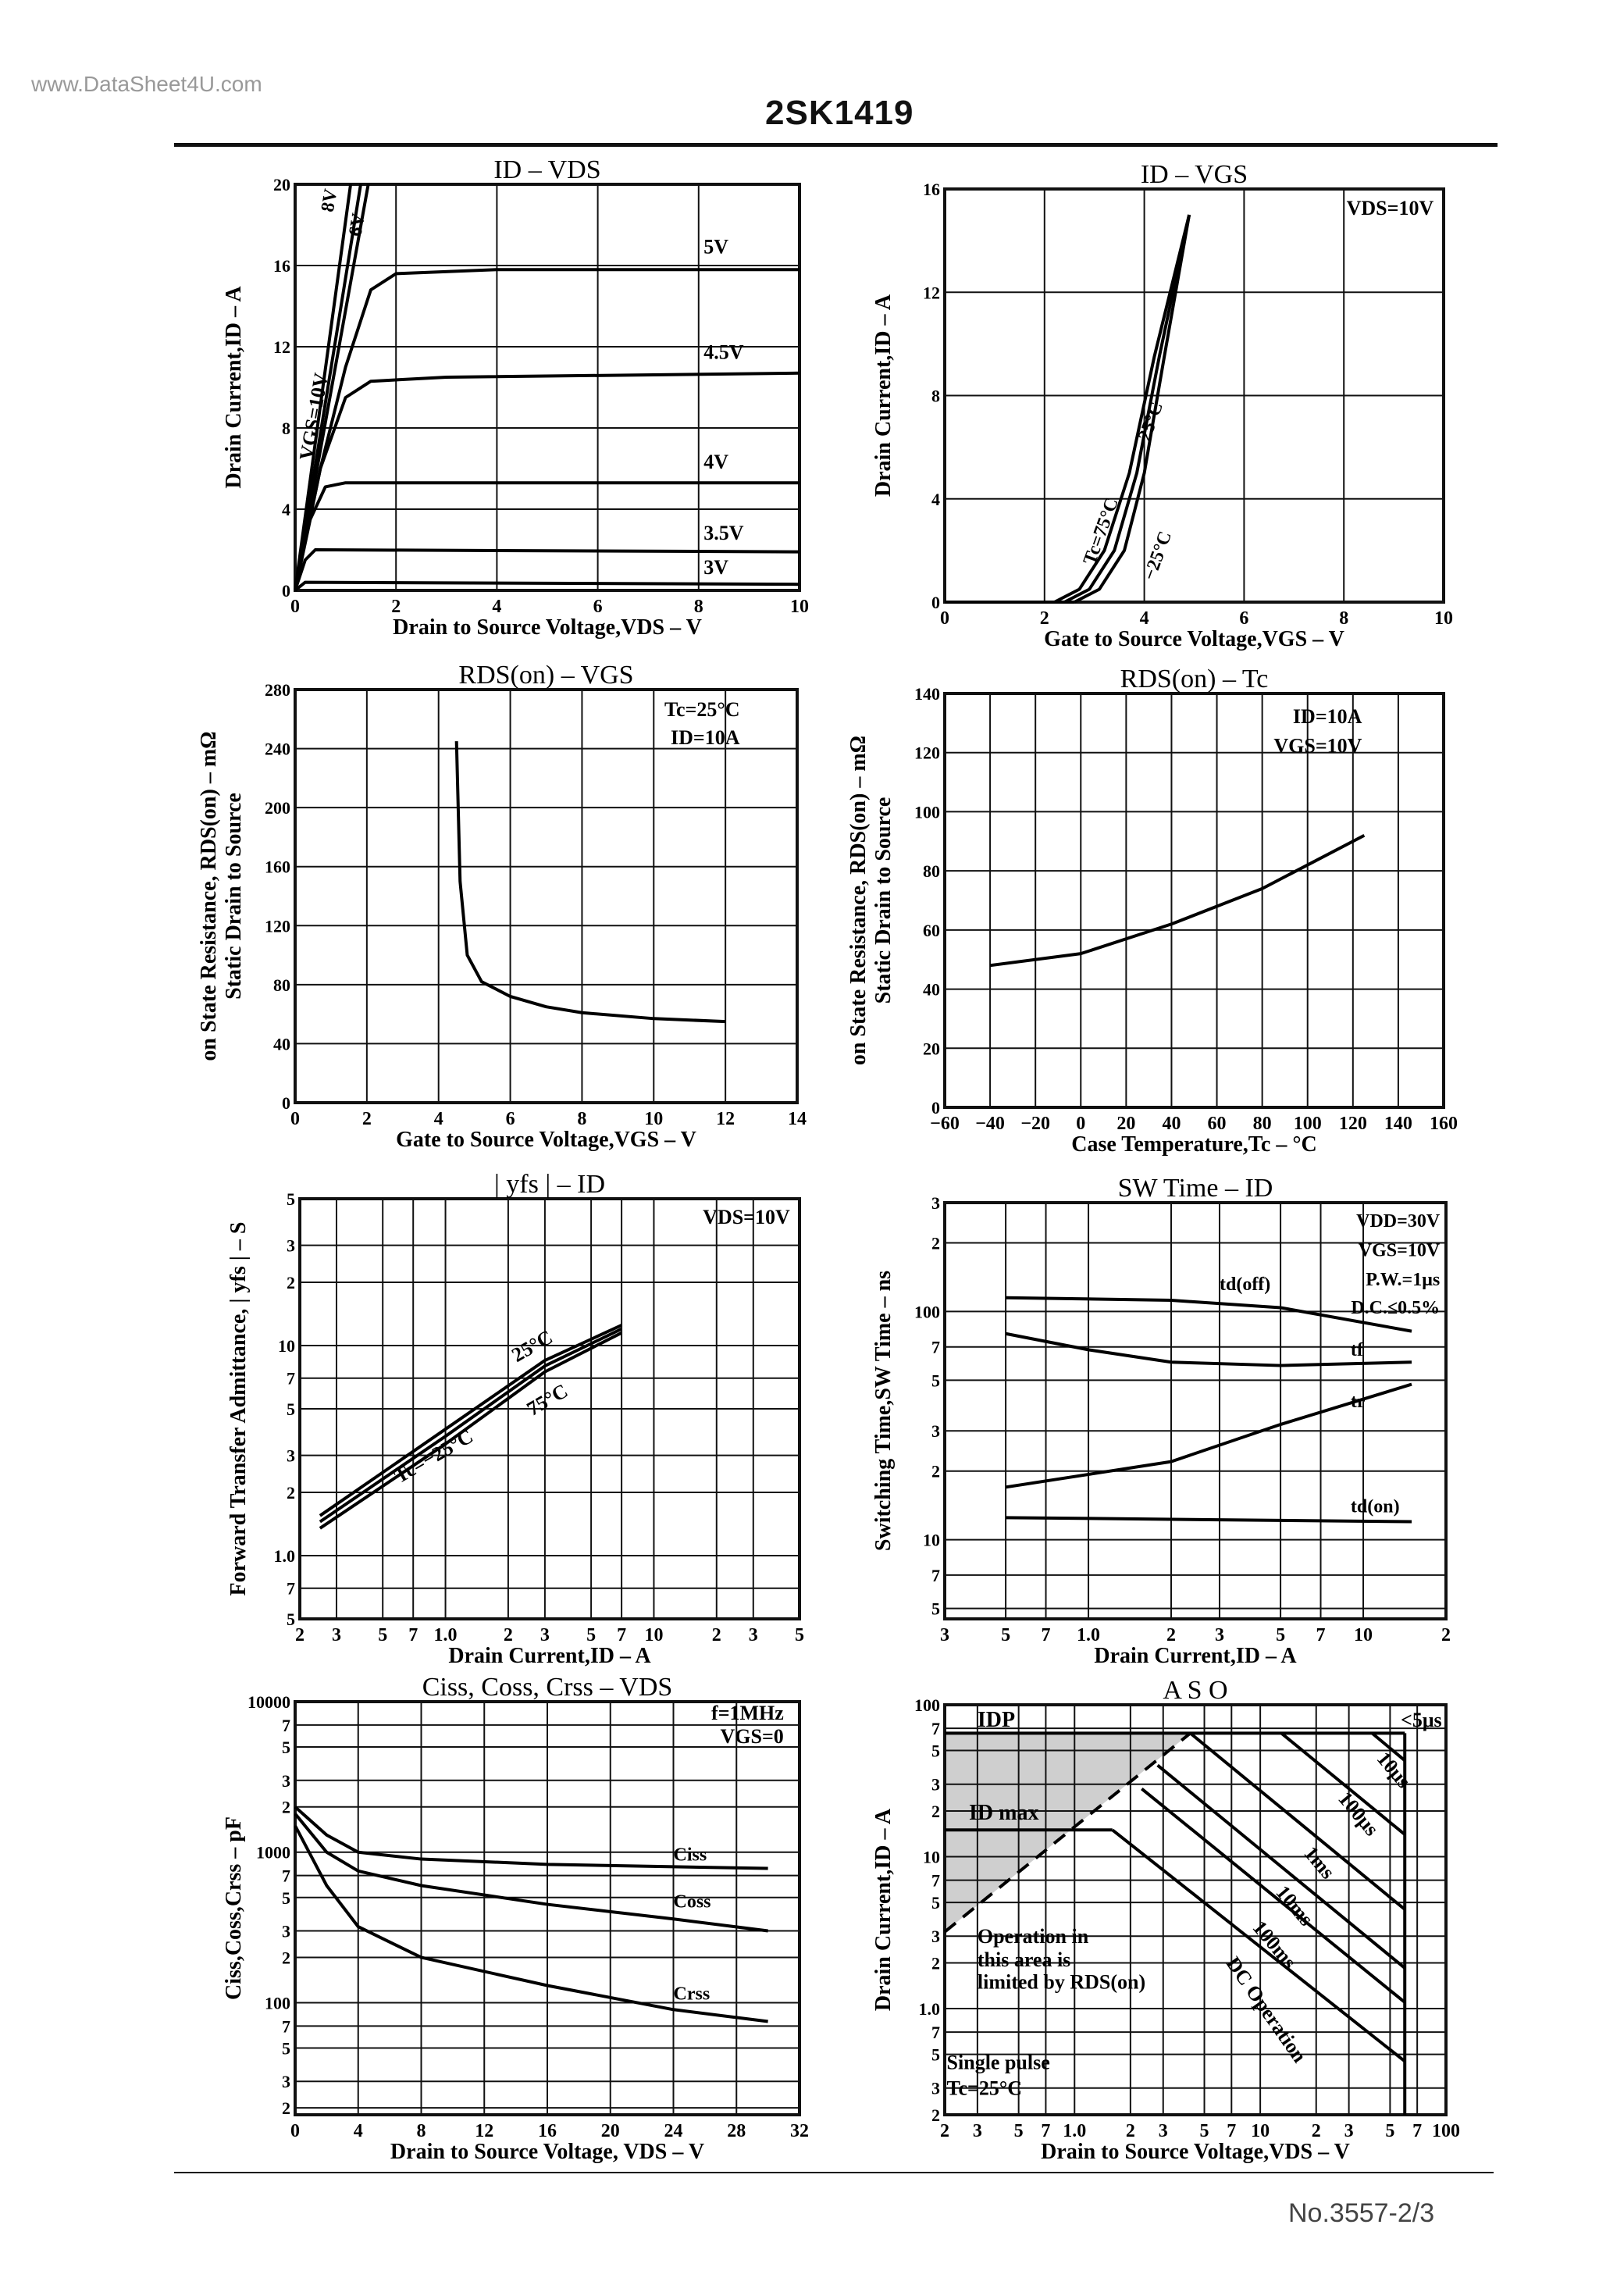 The width and height of the screenshot is (1624, 2278). Describe the element at coordinates (545, 675) in the screenshot. I see `chart-title: RDS(on) – VGS` at that location.